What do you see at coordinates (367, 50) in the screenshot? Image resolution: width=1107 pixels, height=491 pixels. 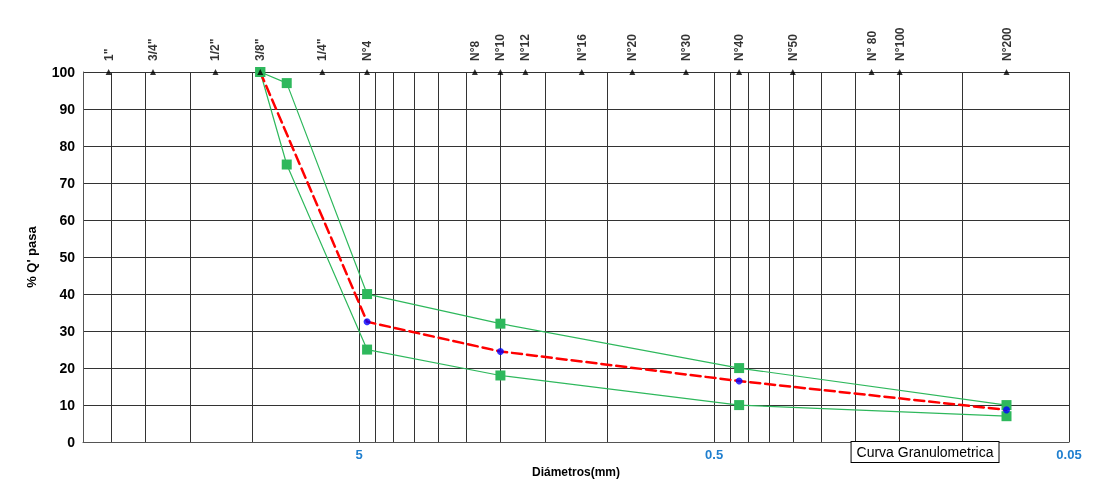 I see `annotation: N°4` at bounding box center [367, 50].